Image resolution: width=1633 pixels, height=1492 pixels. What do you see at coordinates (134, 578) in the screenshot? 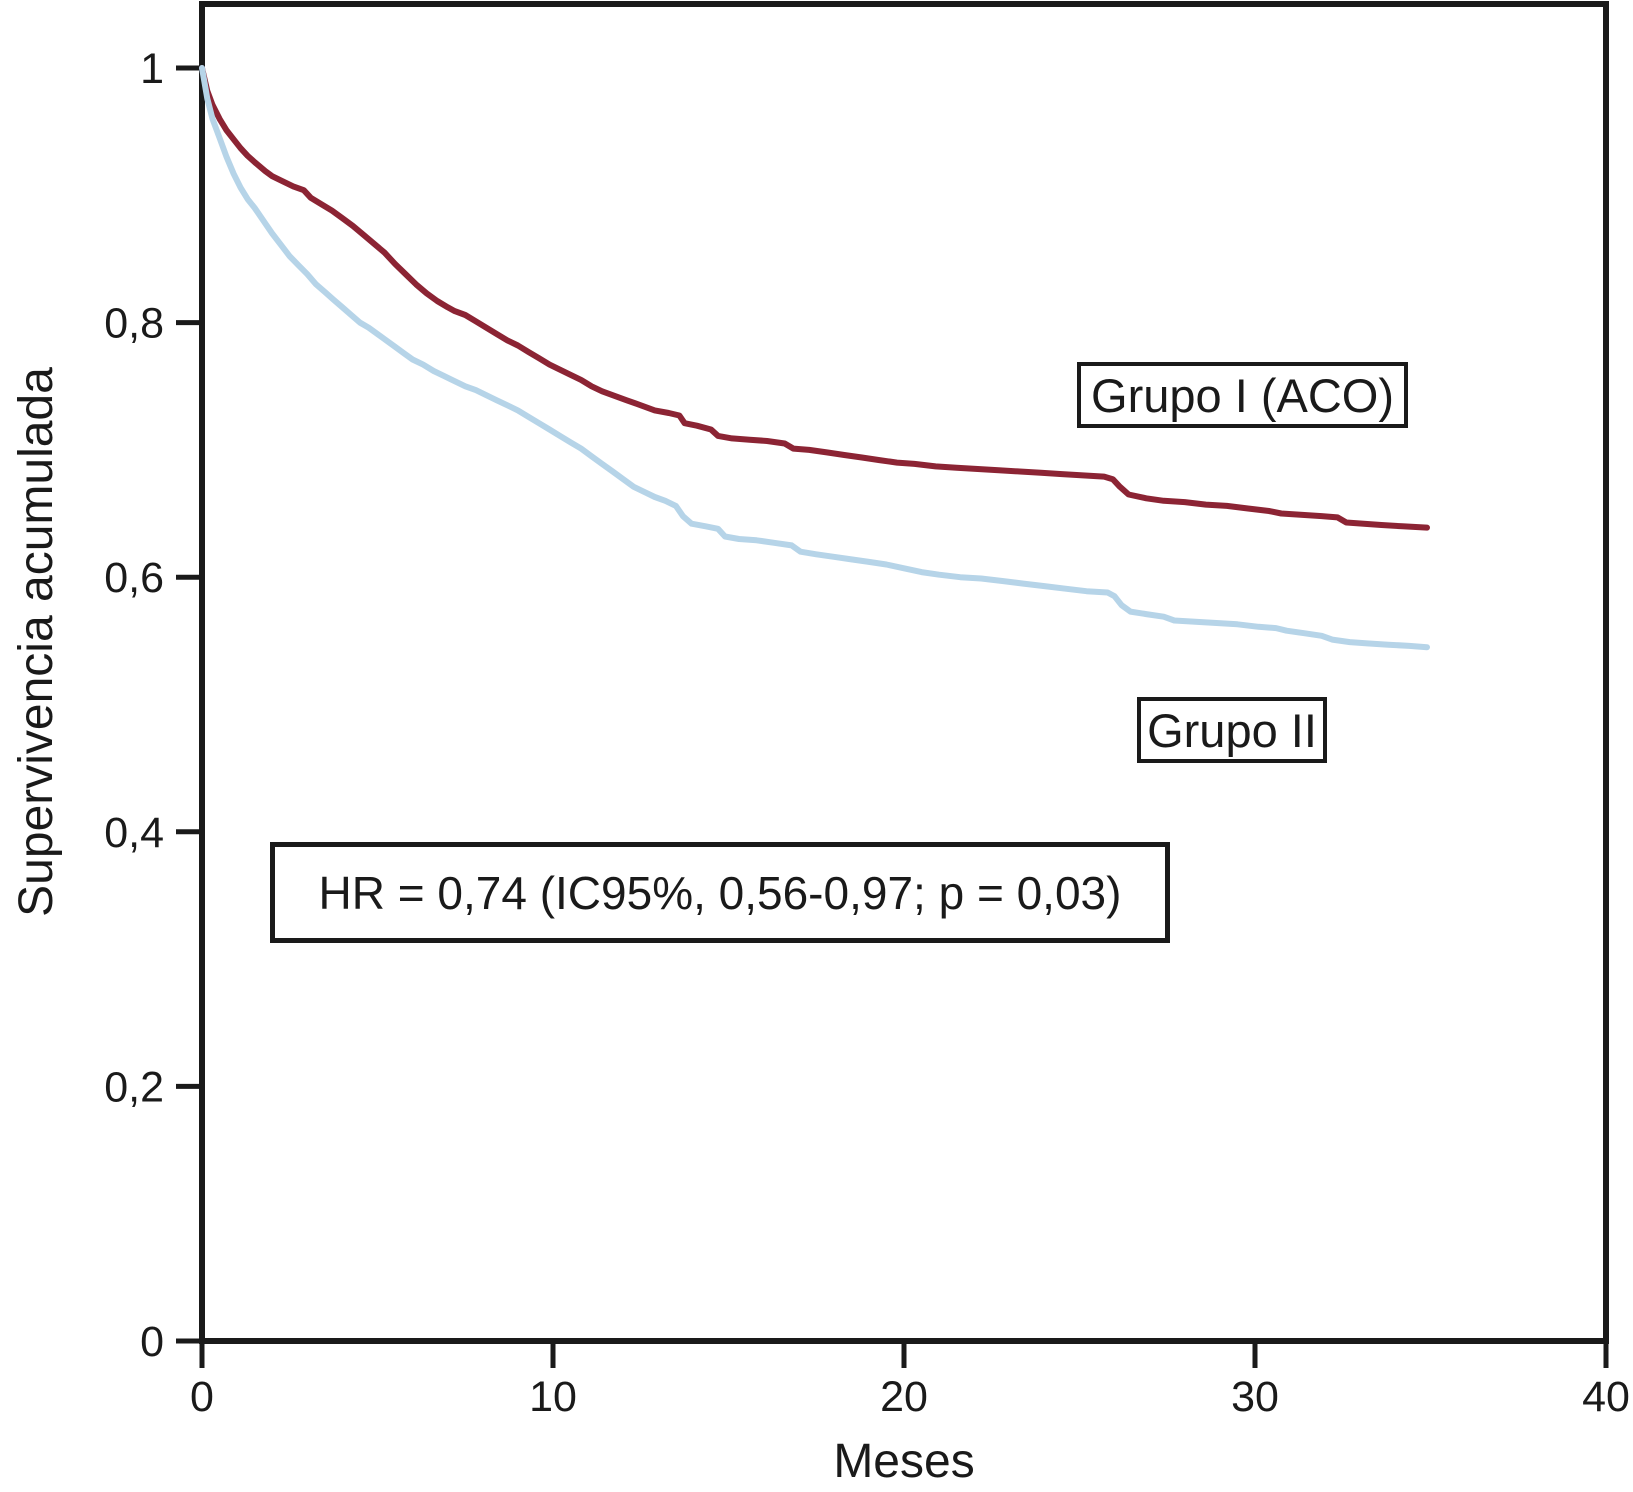
I see `y-tick-label: 0,6` at bounding box center [134, 578].